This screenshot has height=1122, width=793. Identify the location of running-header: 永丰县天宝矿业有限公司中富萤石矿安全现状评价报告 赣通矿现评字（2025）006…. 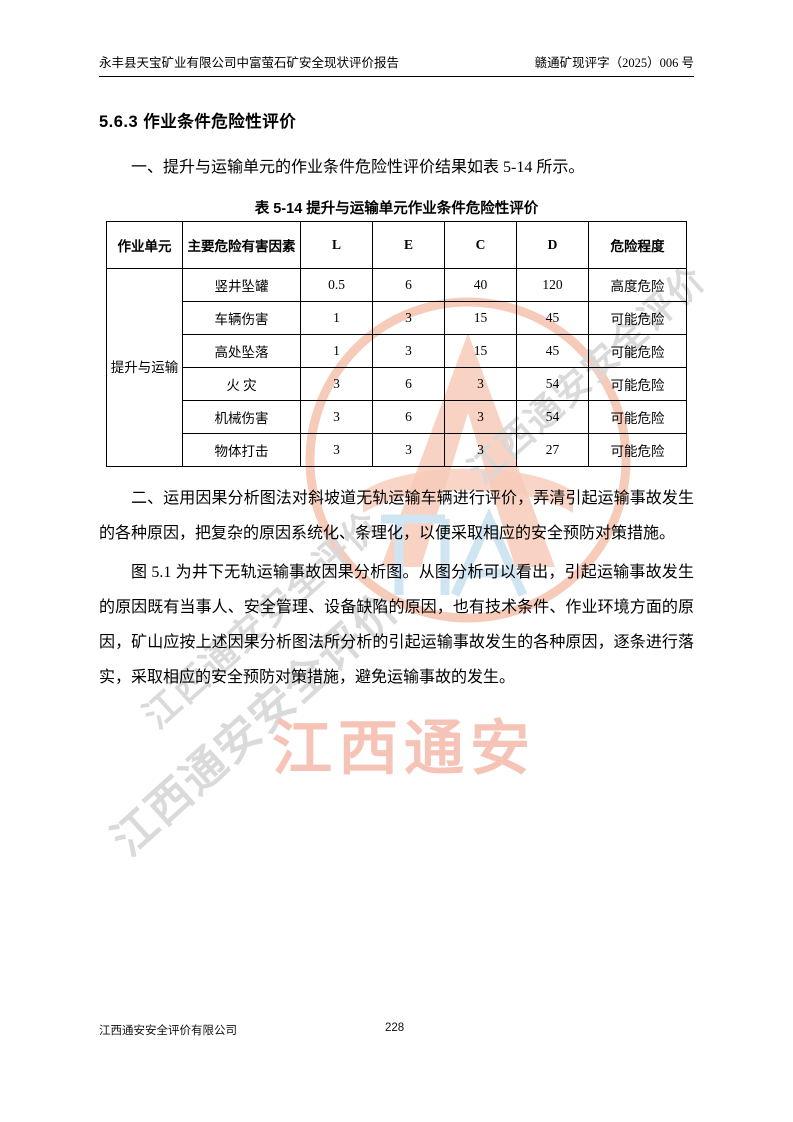
(396, 64).